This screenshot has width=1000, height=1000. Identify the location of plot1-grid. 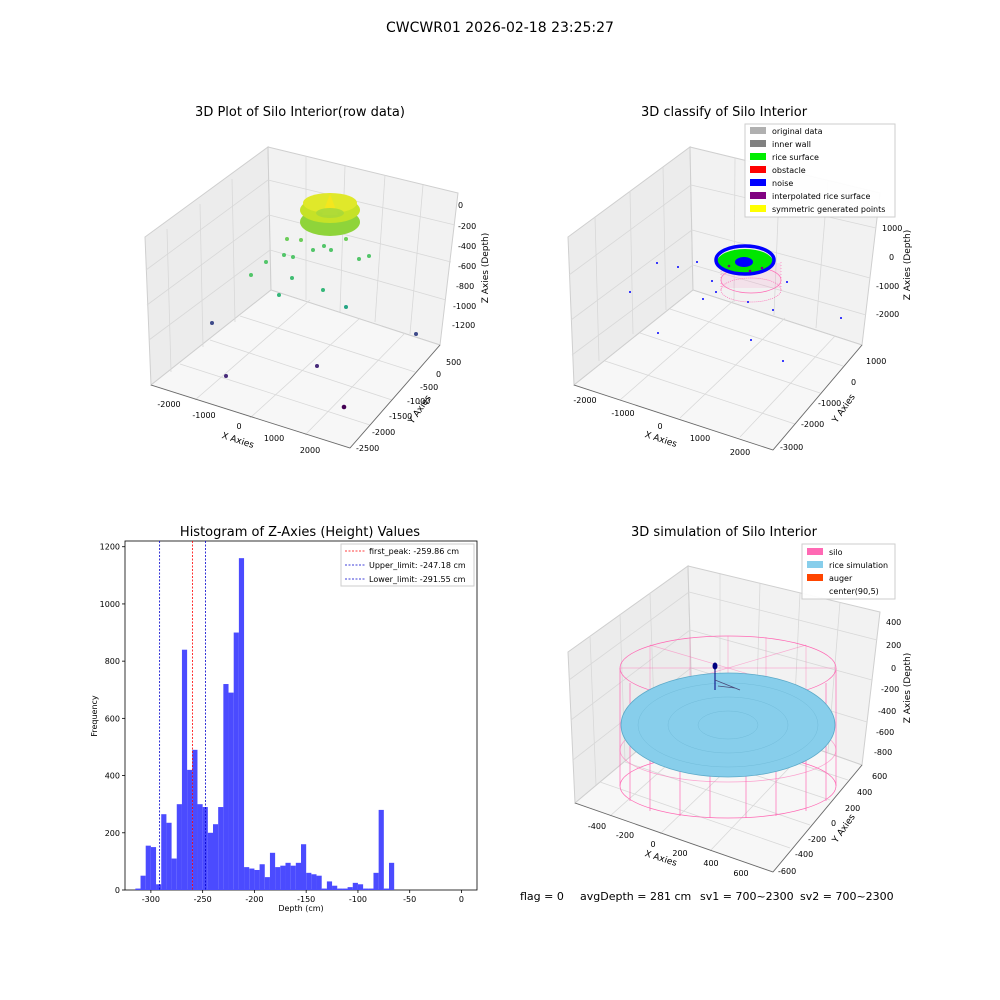
(300, 296).